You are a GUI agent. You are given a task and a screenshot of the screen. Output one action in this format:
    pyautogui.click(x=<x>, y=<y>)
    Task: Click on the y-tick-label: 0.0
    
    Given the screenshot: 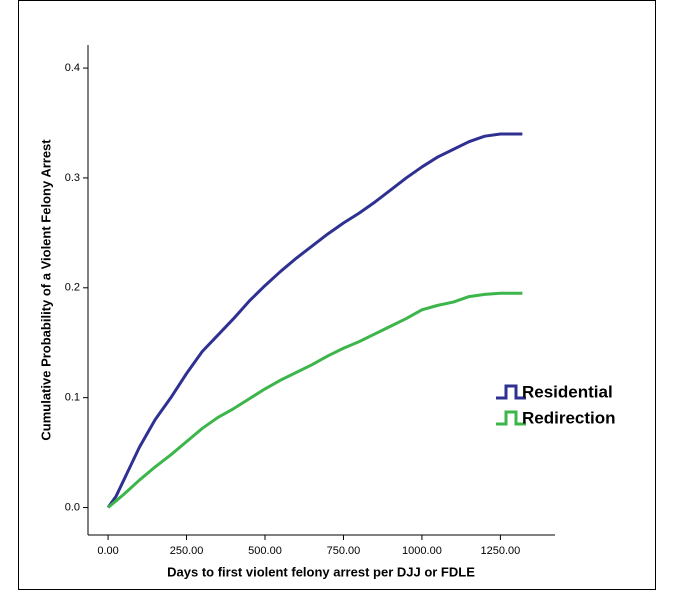 What is the action you would take?
    pyautogui.click(x=72, y=507)
    